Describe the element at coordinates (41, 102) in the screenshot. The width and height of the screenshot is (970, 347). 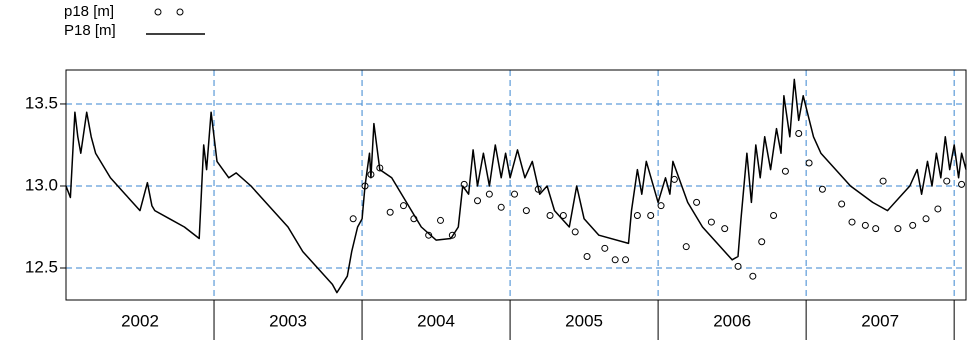
I see `y-tick-label: 13.5` at that location.